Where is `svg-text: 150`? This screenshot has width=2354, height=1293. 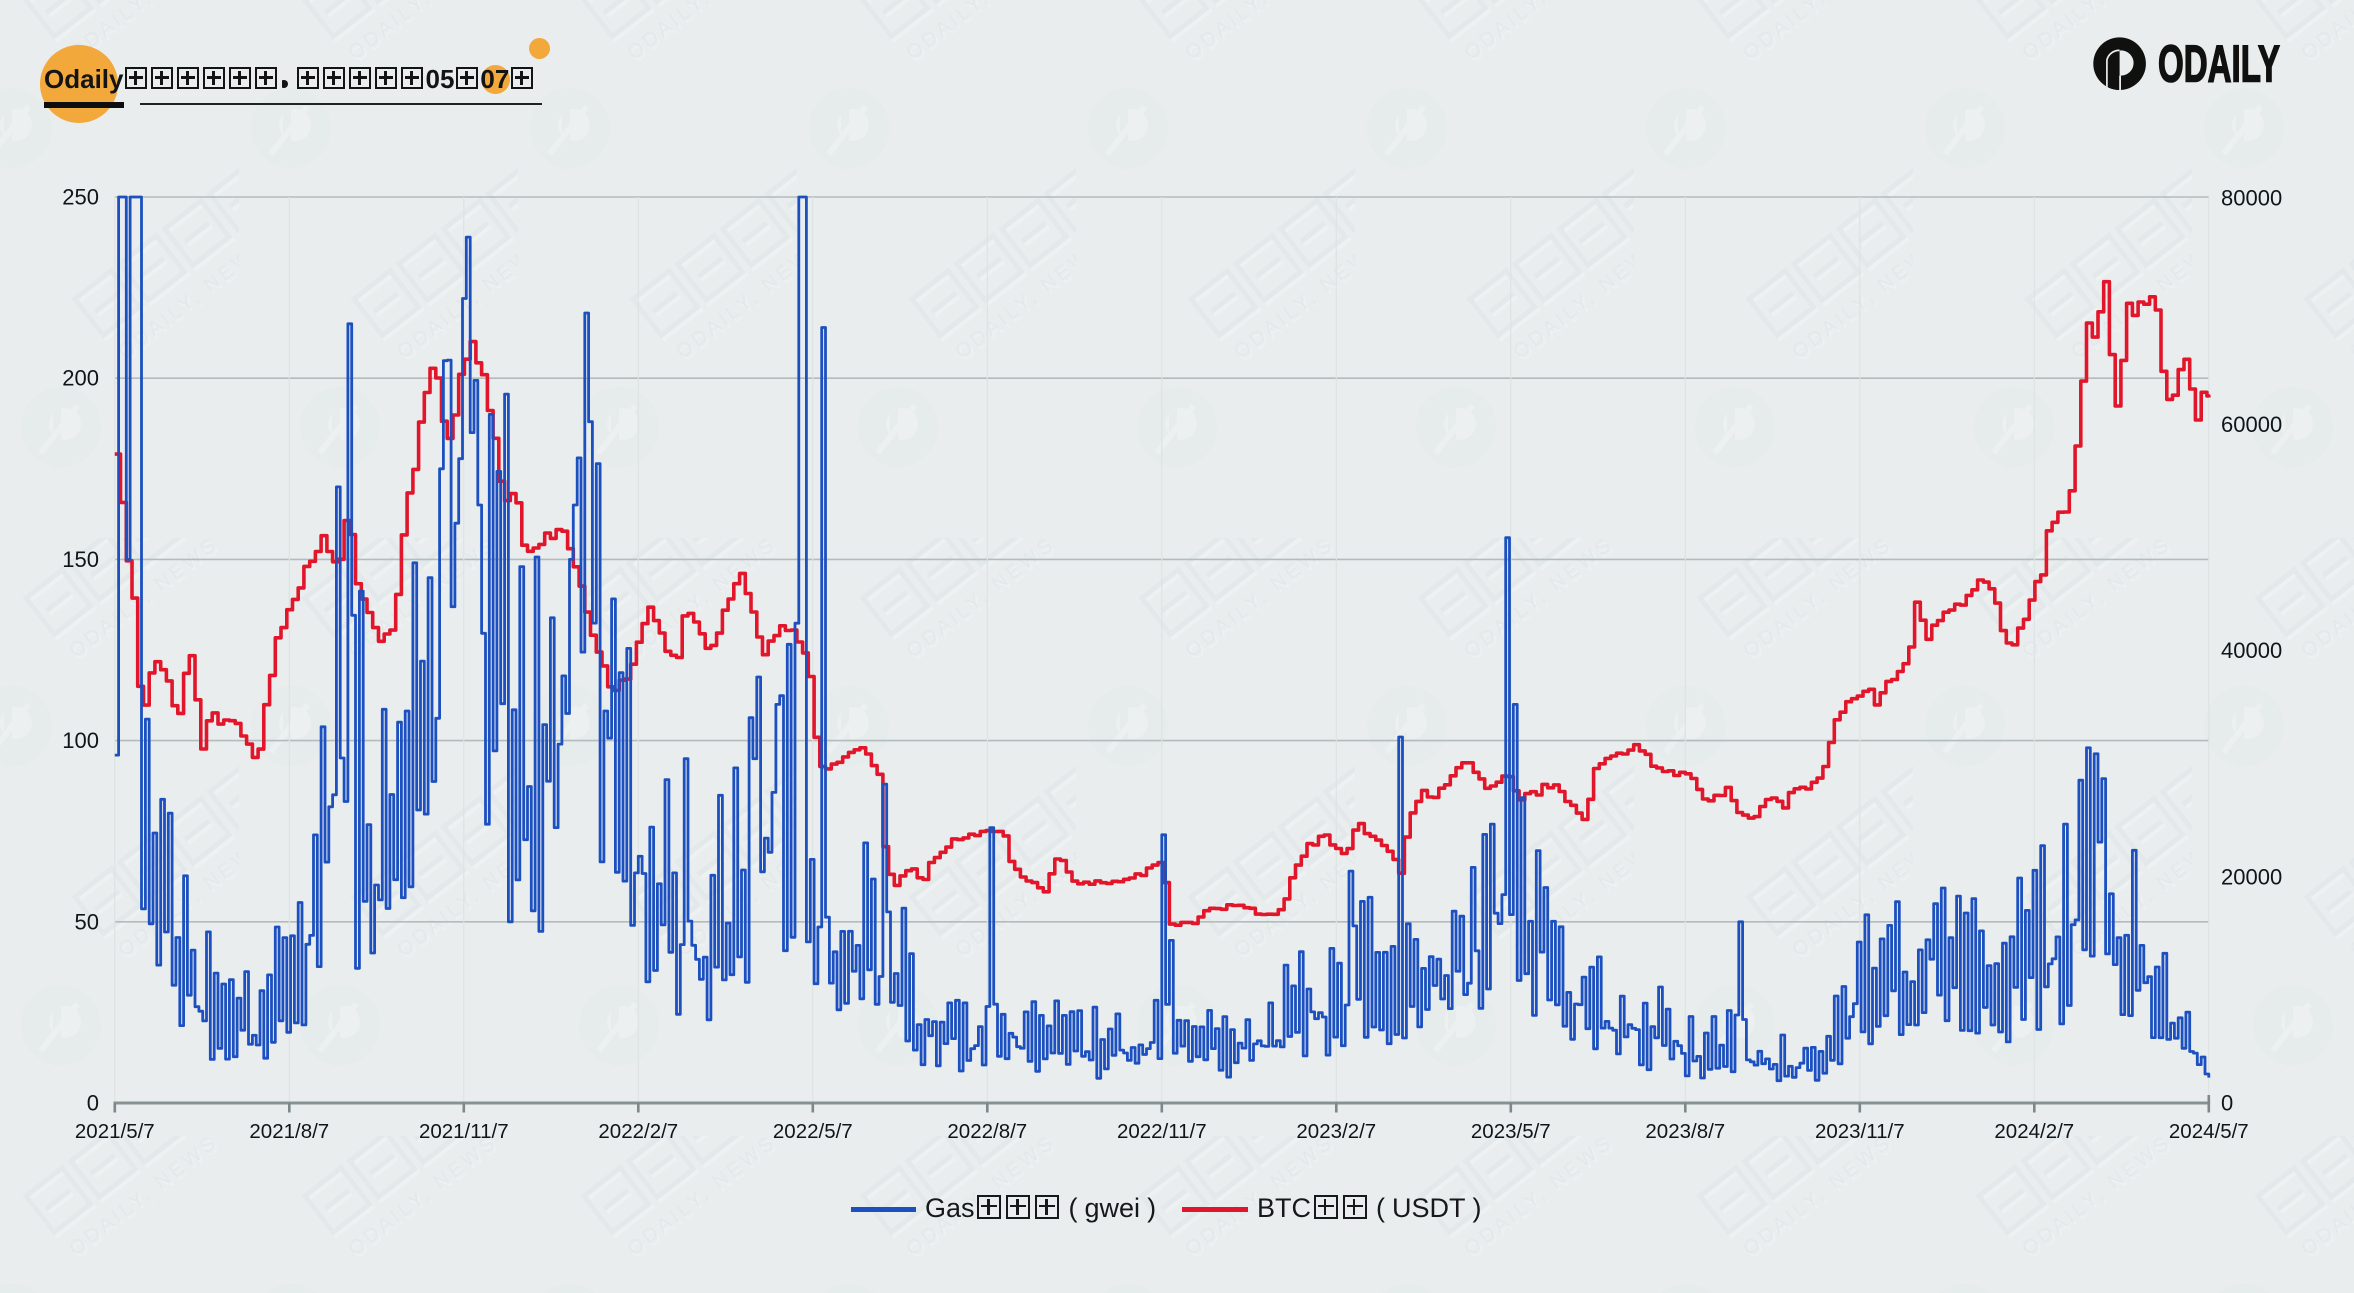
svg-text: 150 is located at coordinates (80, 559).